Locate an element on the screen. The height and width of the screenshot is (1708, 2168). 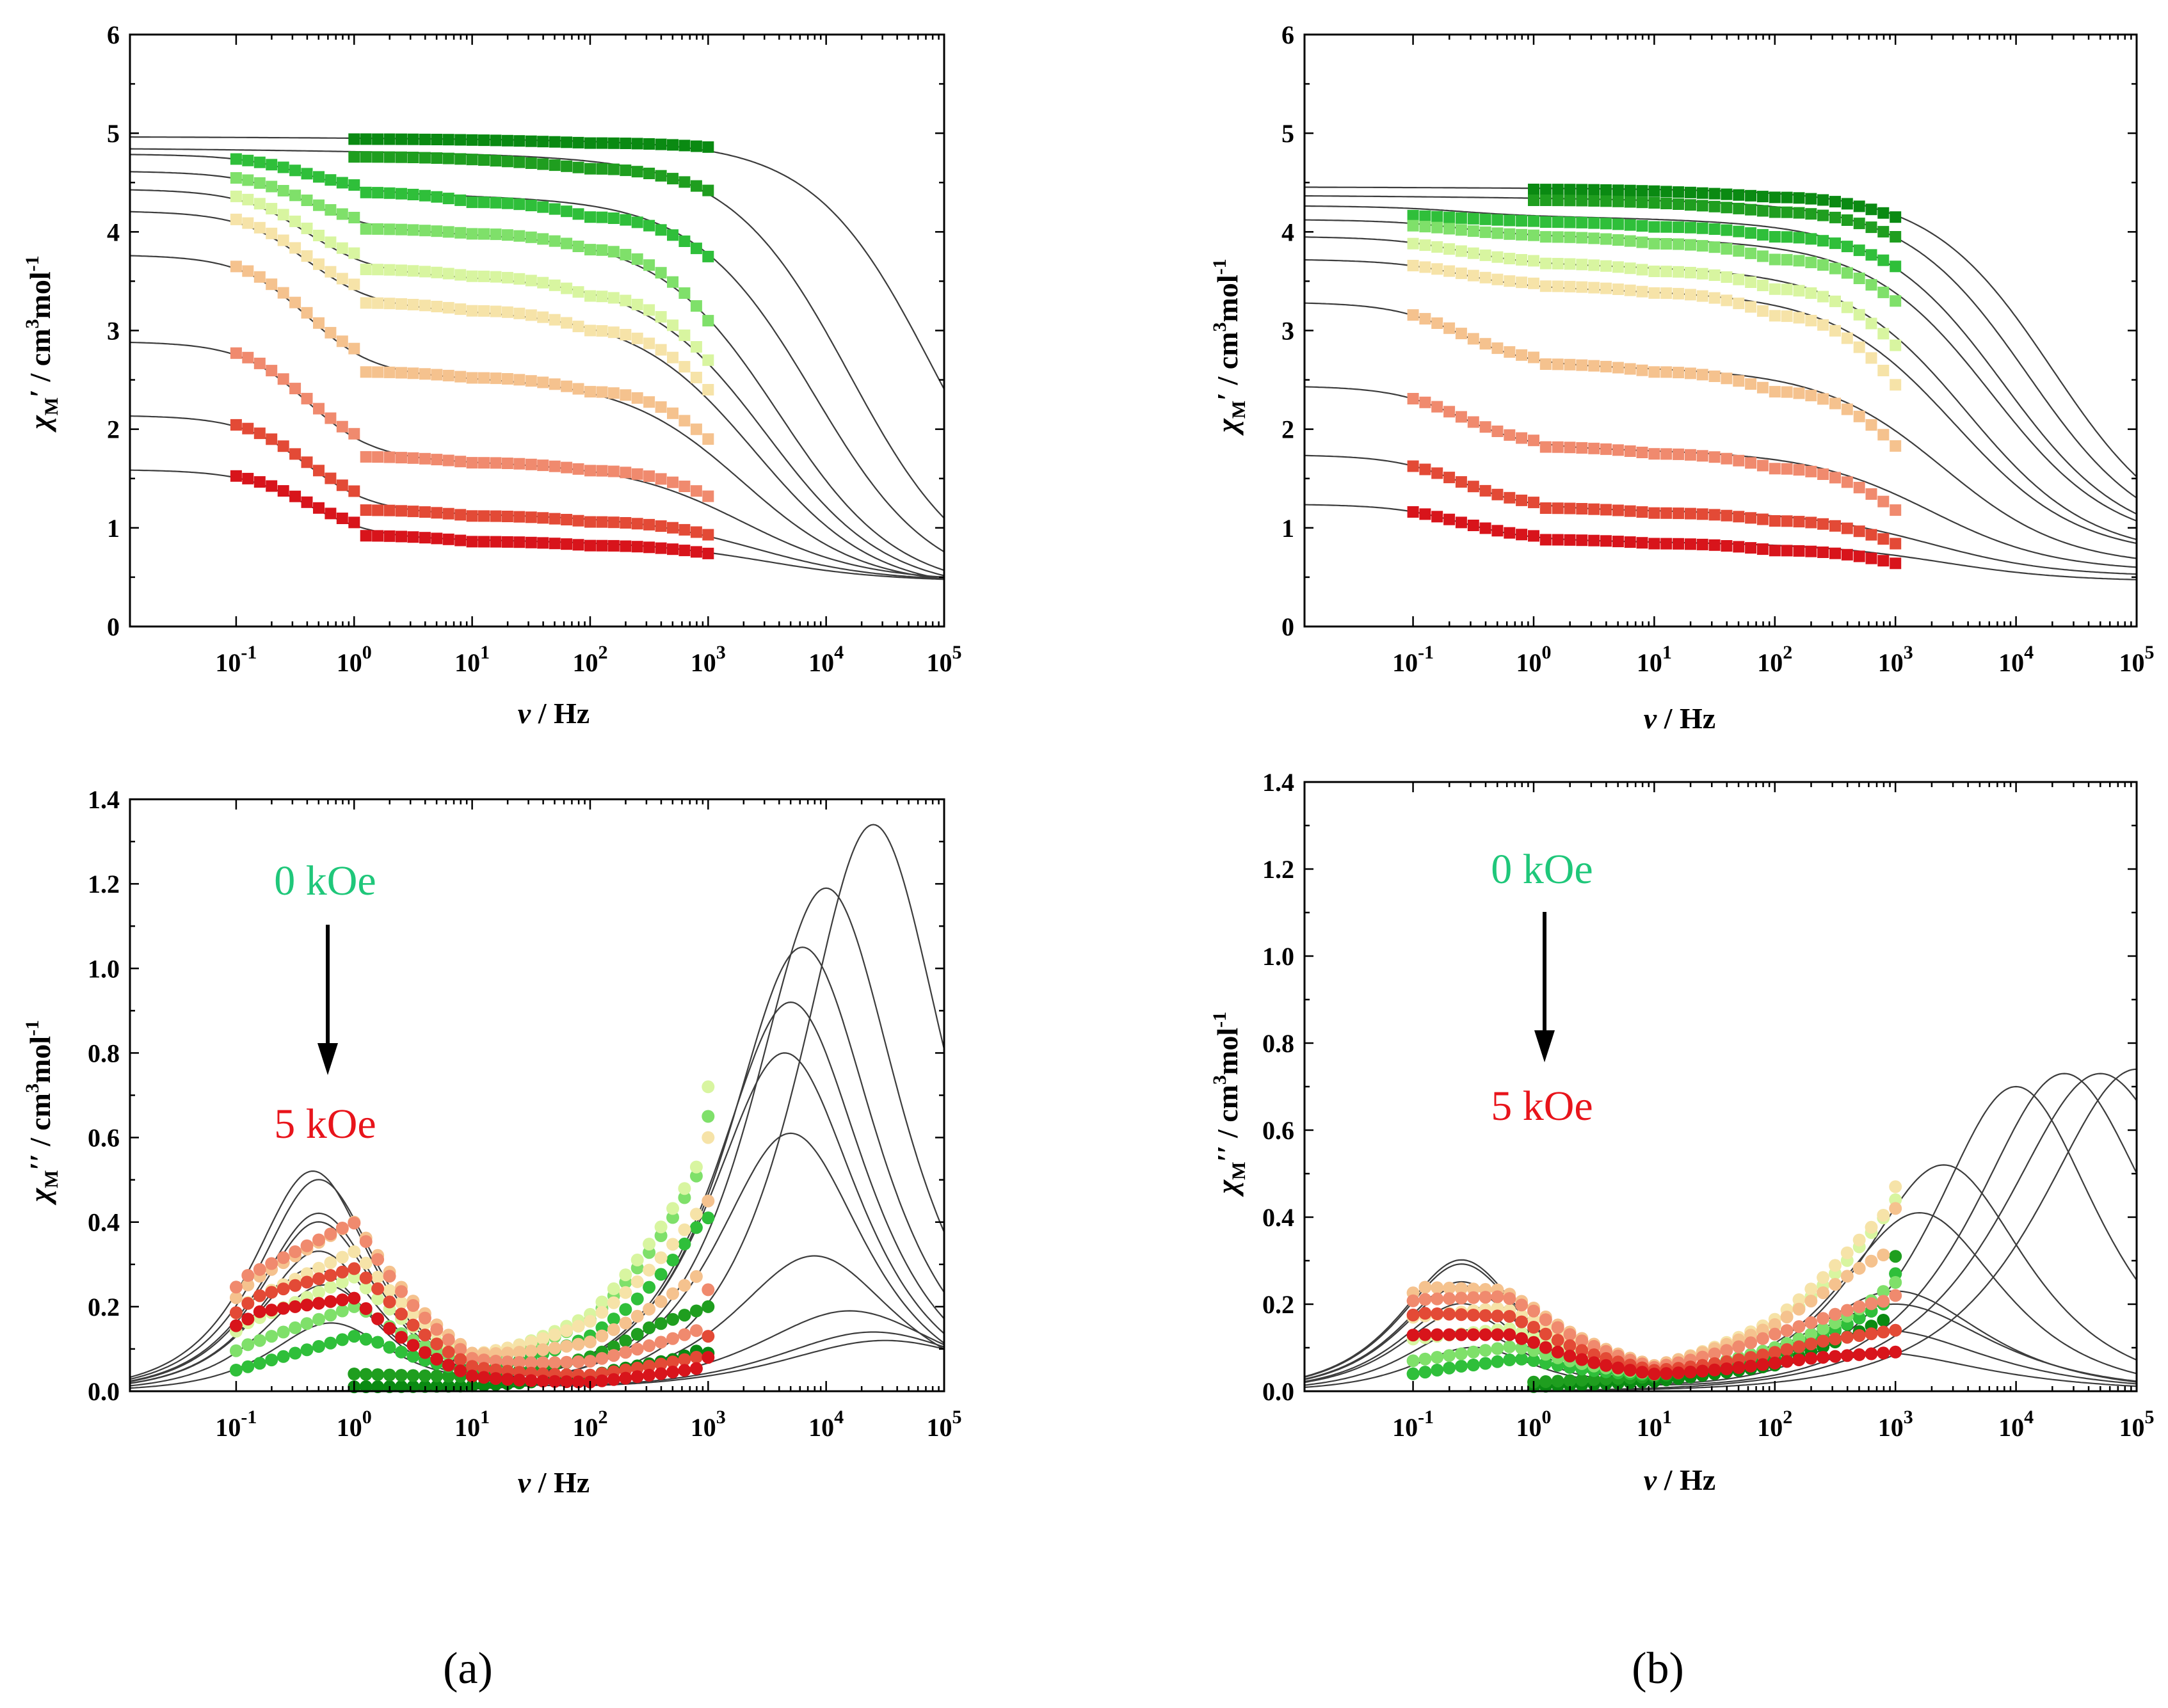
x-tick-label: 10⁵ is located at coordinates (944, 660).